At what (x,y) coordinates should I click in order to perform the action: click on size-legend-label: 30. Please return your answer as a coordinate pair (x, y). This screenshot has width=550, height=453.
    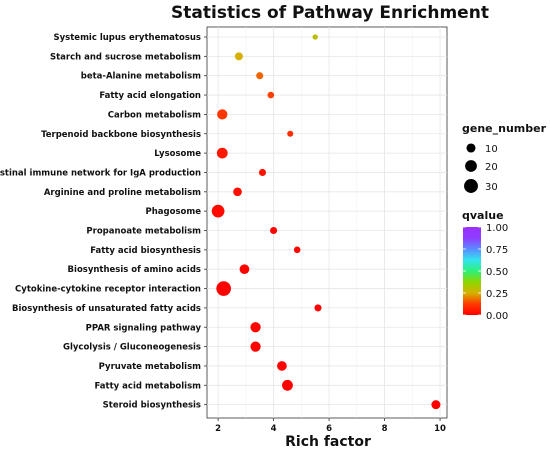
    Looking at the image, I should click on (491, 187).